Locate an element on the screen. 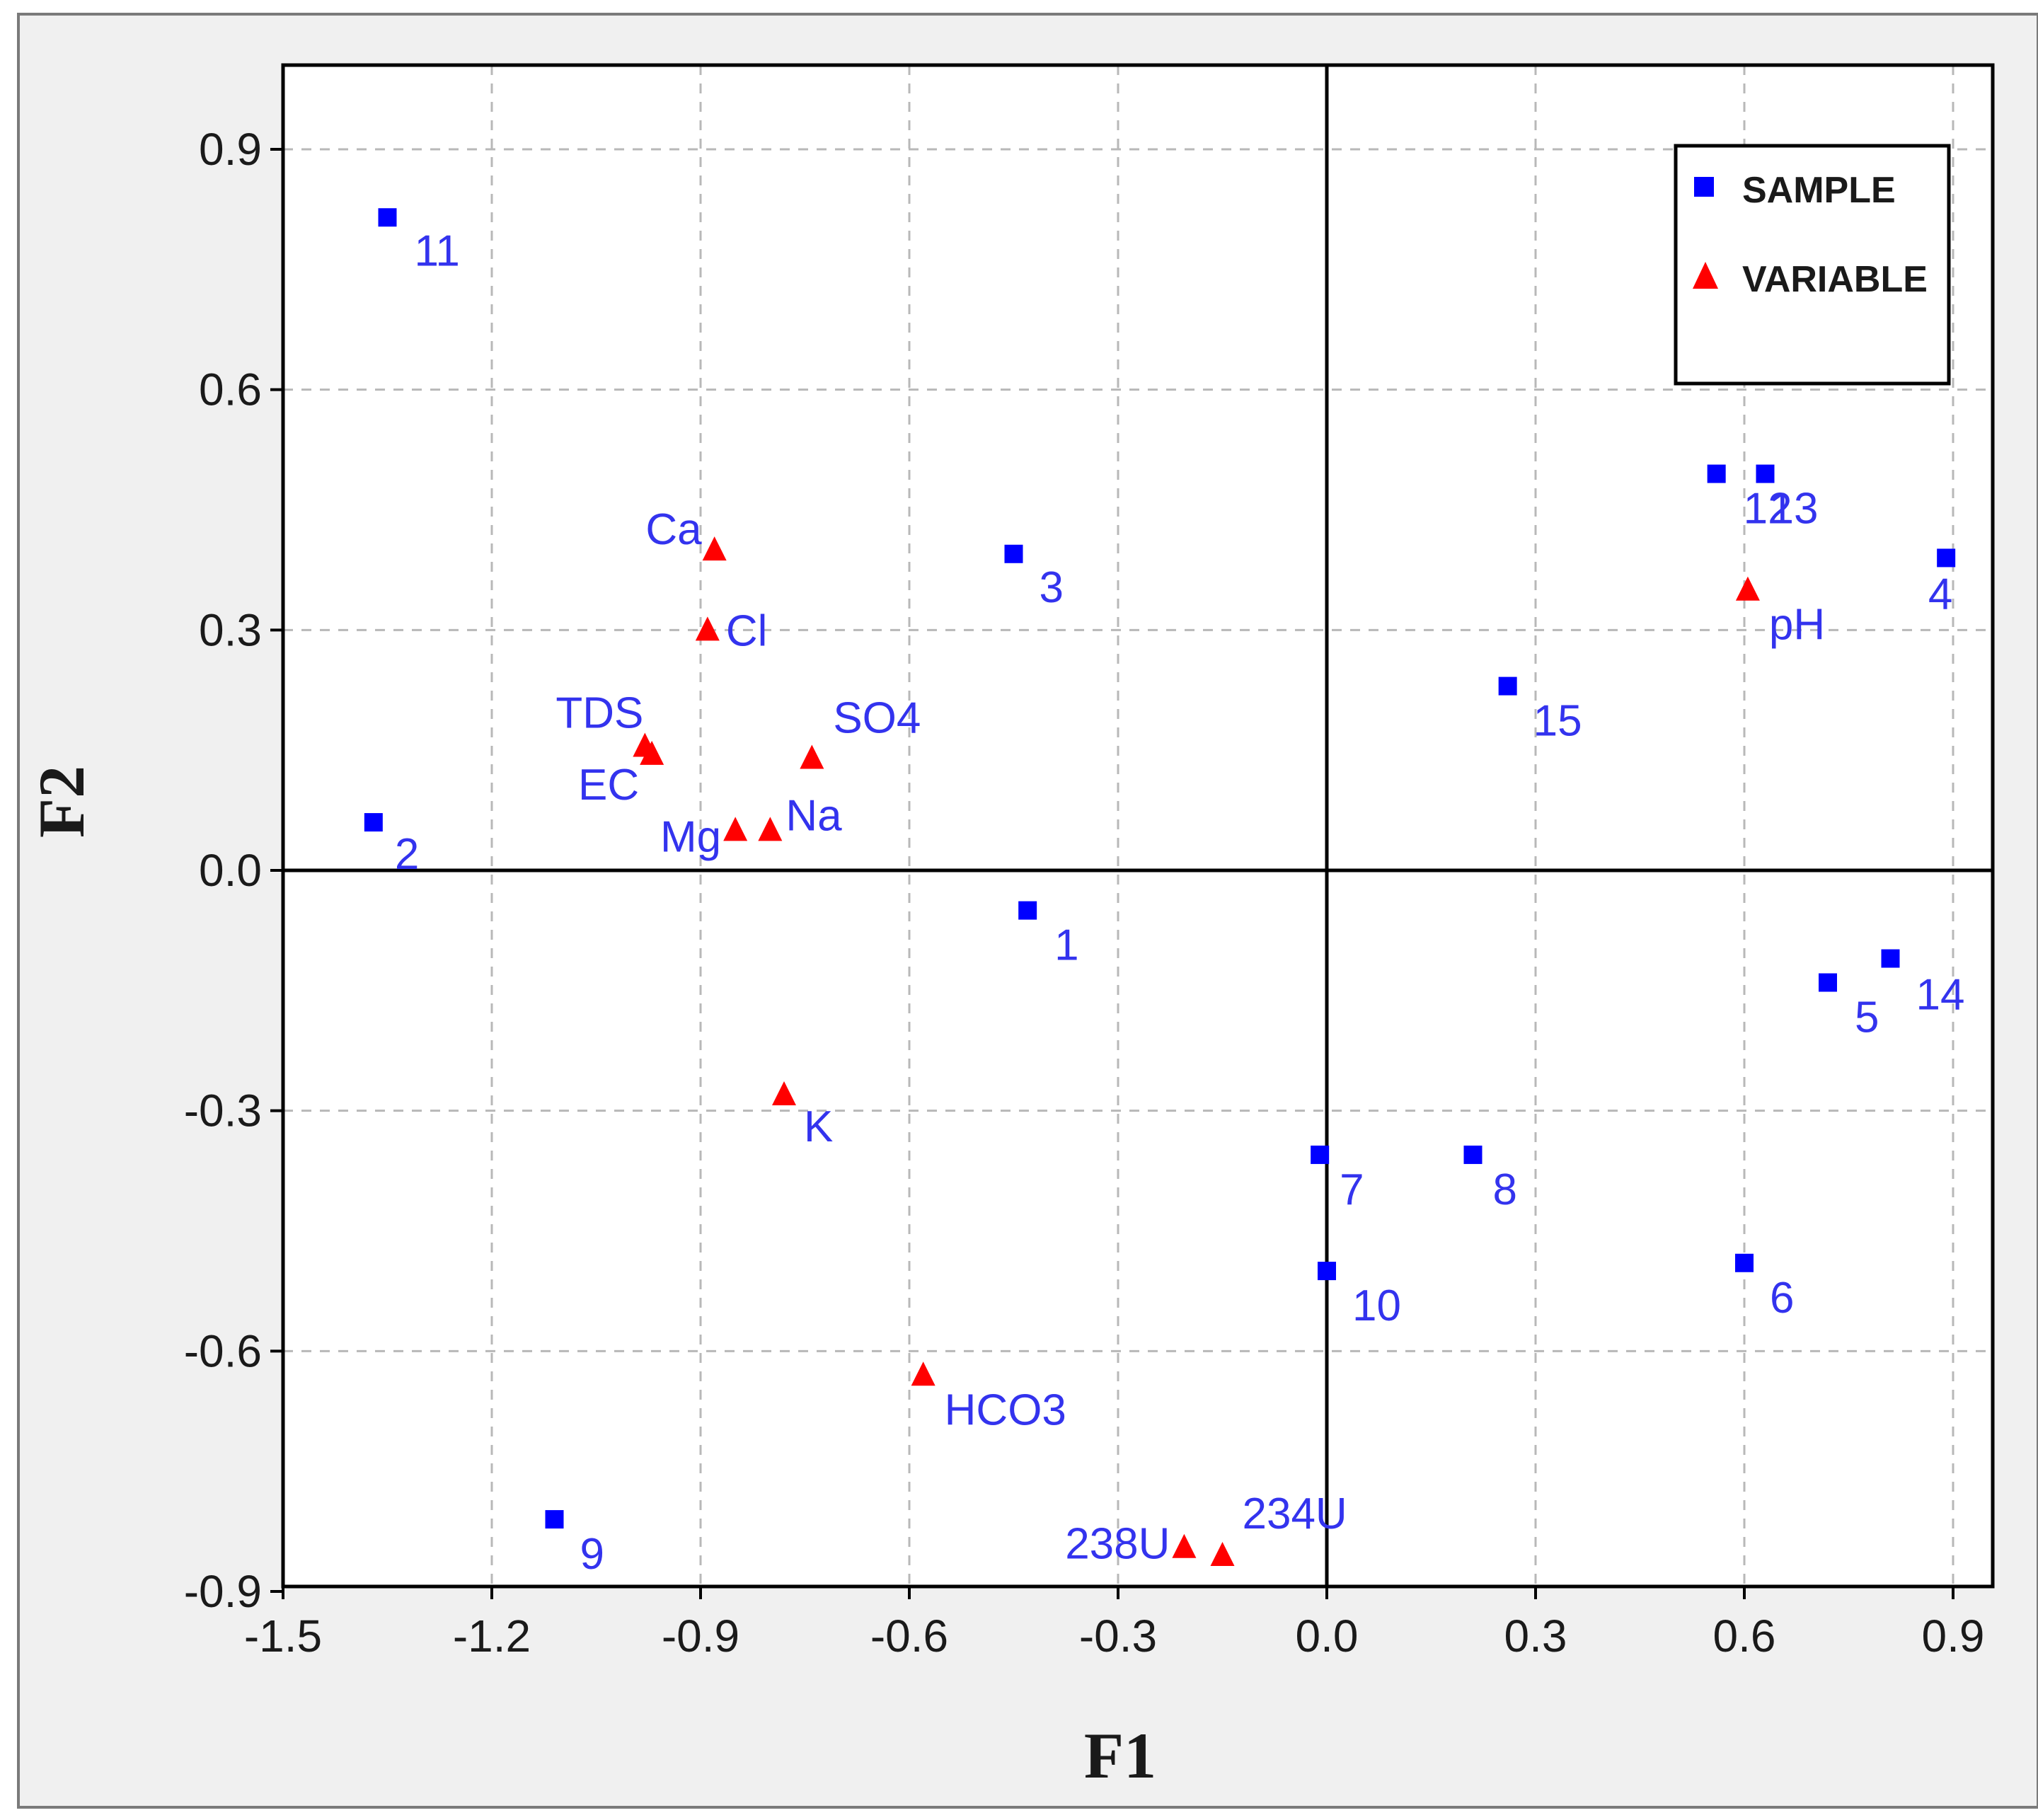 The image size is (2038, 1820). variable-point-label: TDS is located at coordinates (599, 713).